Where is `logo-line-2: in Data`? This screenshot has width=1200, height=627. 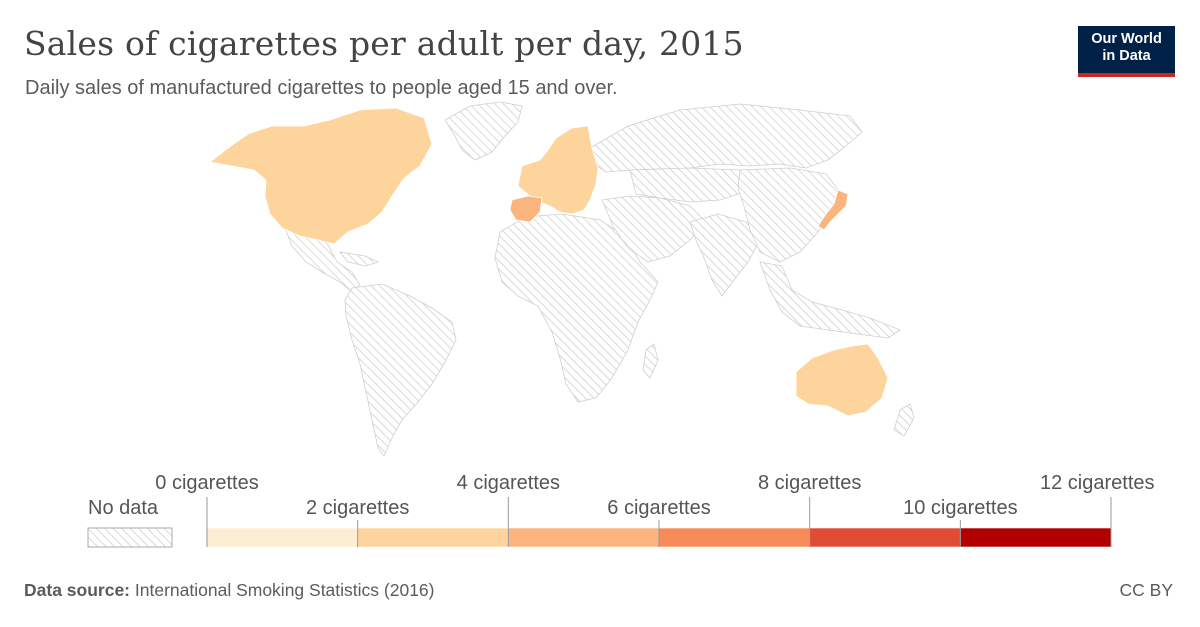
logo-line-2: in Data is located at coordinates (1126, 56).